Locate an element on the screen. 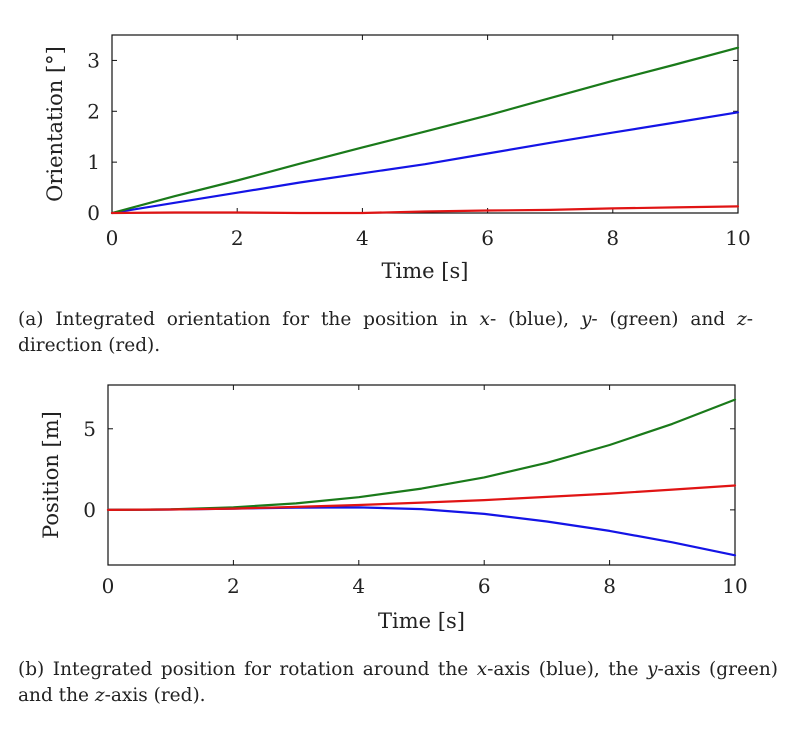 The height and width of the screenshot is (734, 795). caption-b-var-y: y is located at coordinates (652, 669).